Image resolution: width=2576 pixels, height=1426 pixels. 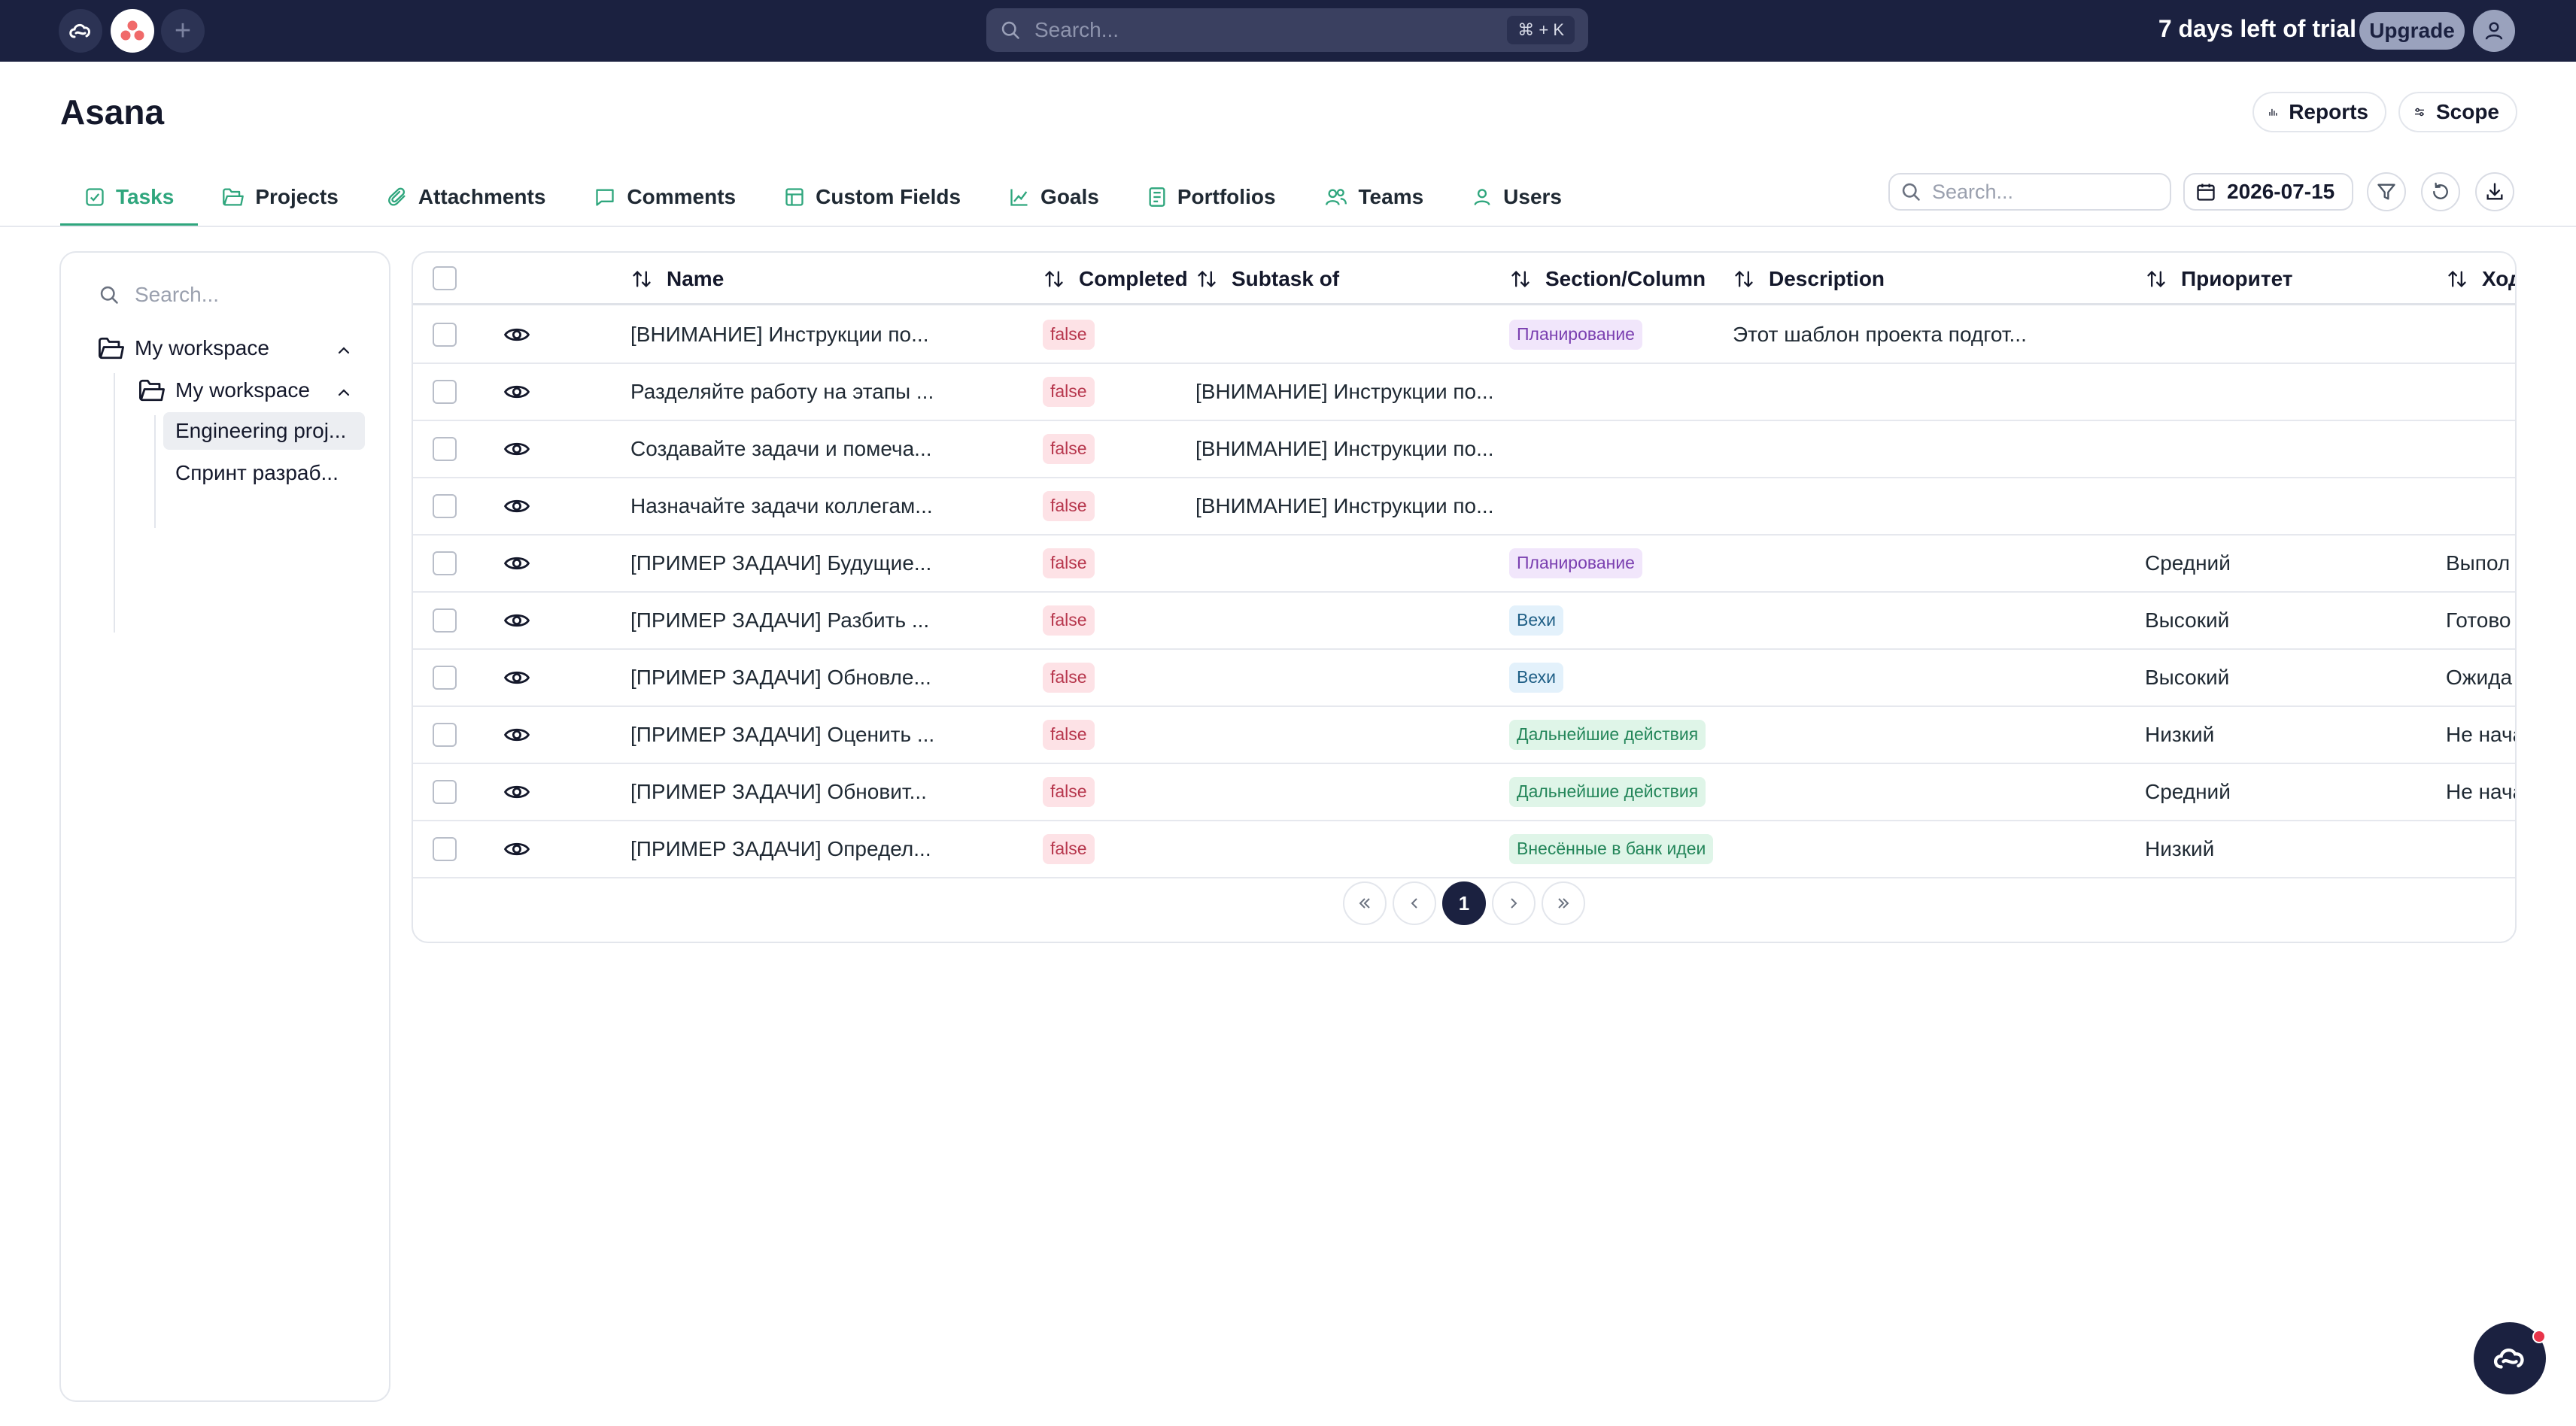 I want to click on next-page-button, so click(x=1514, y=903).